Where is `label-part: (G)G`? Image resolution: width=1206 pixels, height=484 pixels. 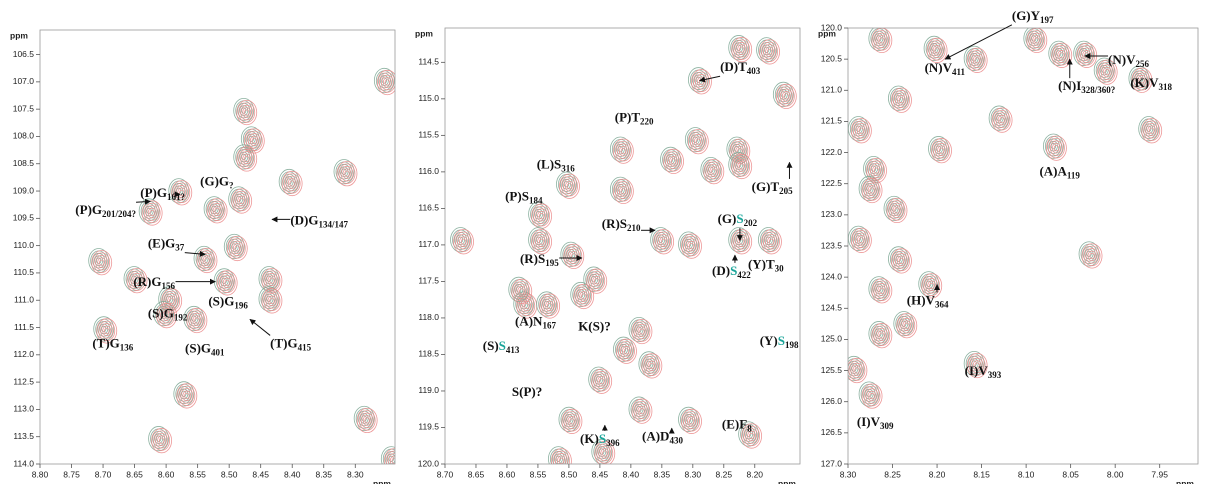
label-part: (G)G is located at coordinates (214, 180).